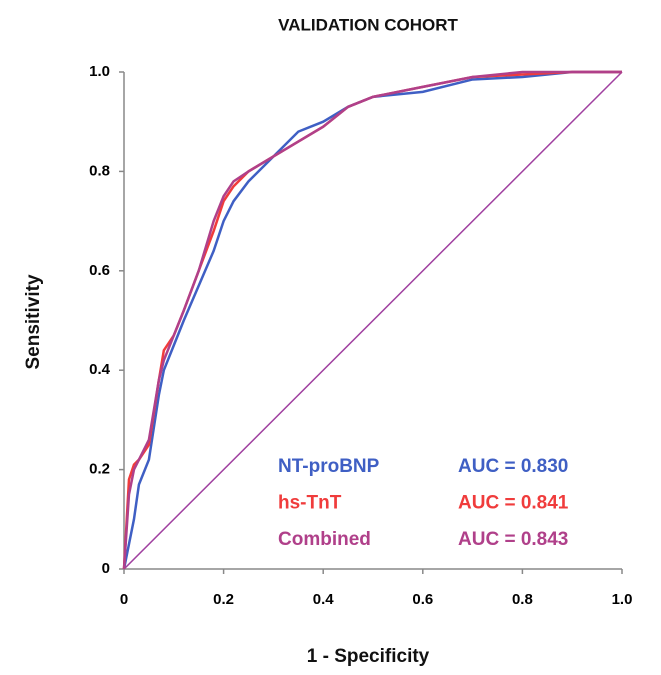 This screenshot has height=675, width=661. What do you see at coordinates (513, 503) in the screenshot?
I see `legend-auc: AUC = 0.841` at bounding box center [513, 503].